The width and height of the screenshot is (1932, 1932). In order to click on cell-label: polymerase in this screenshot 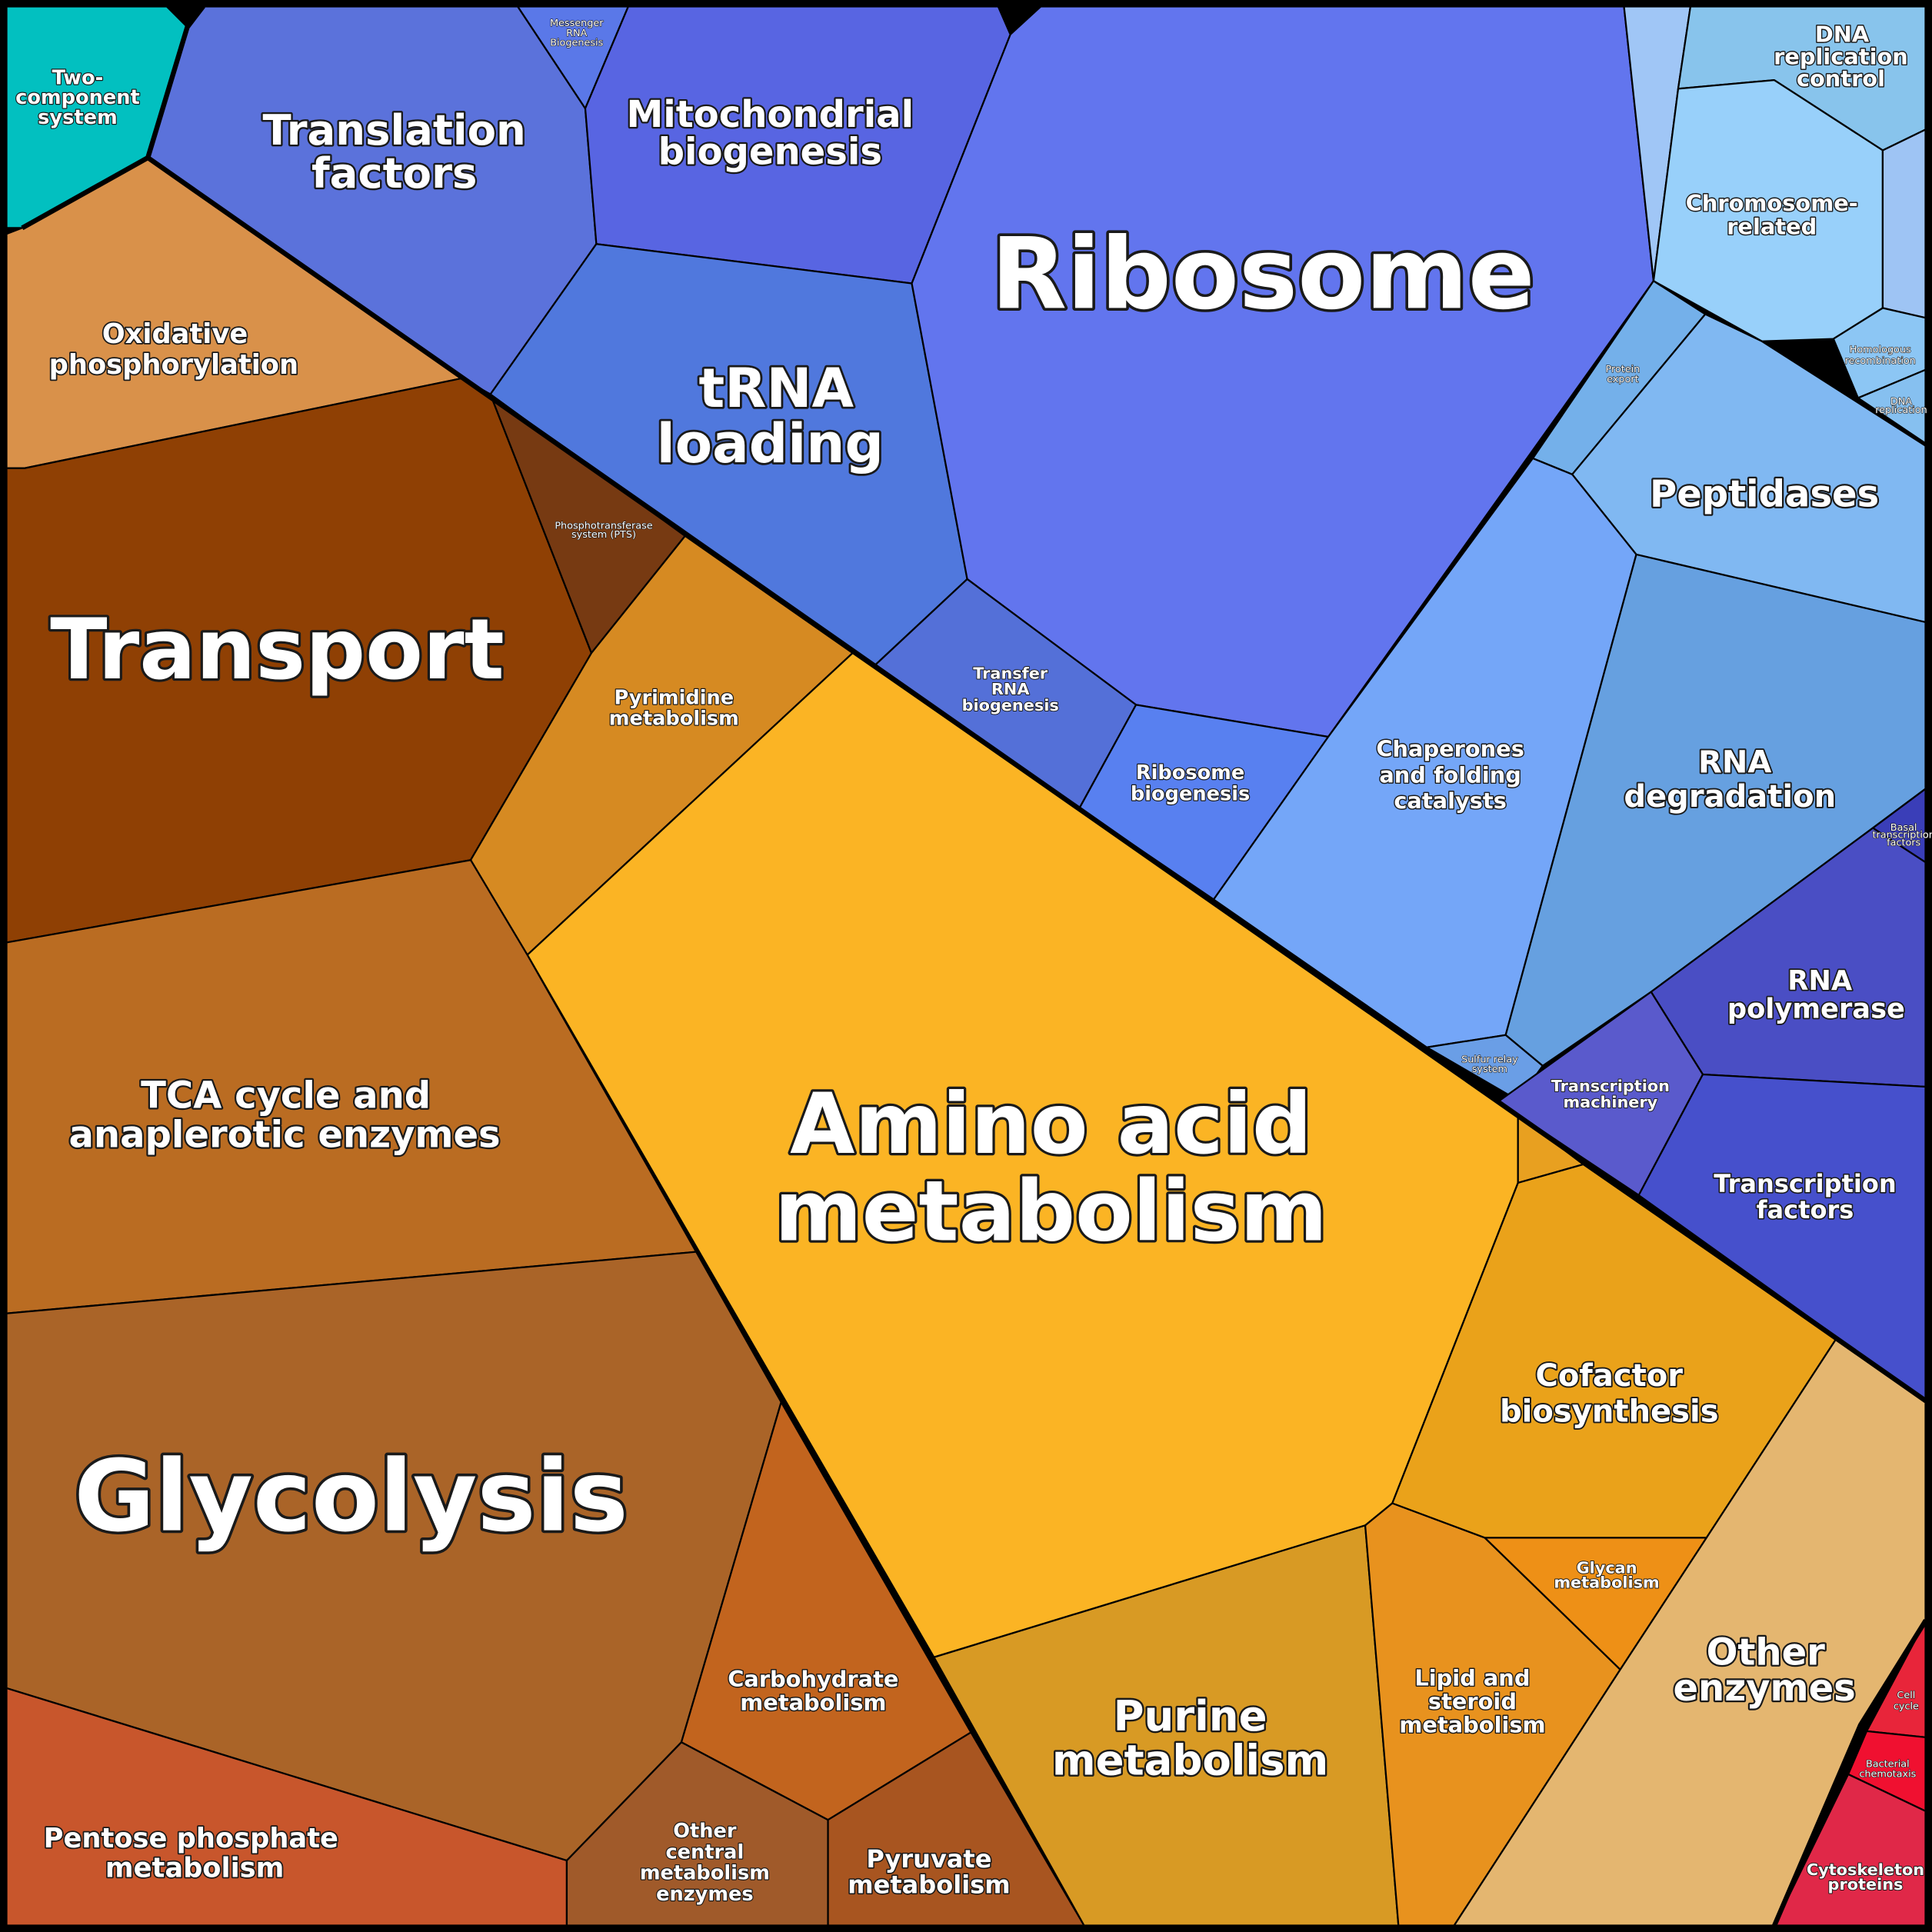, I will do `click(1816, 1009)`.